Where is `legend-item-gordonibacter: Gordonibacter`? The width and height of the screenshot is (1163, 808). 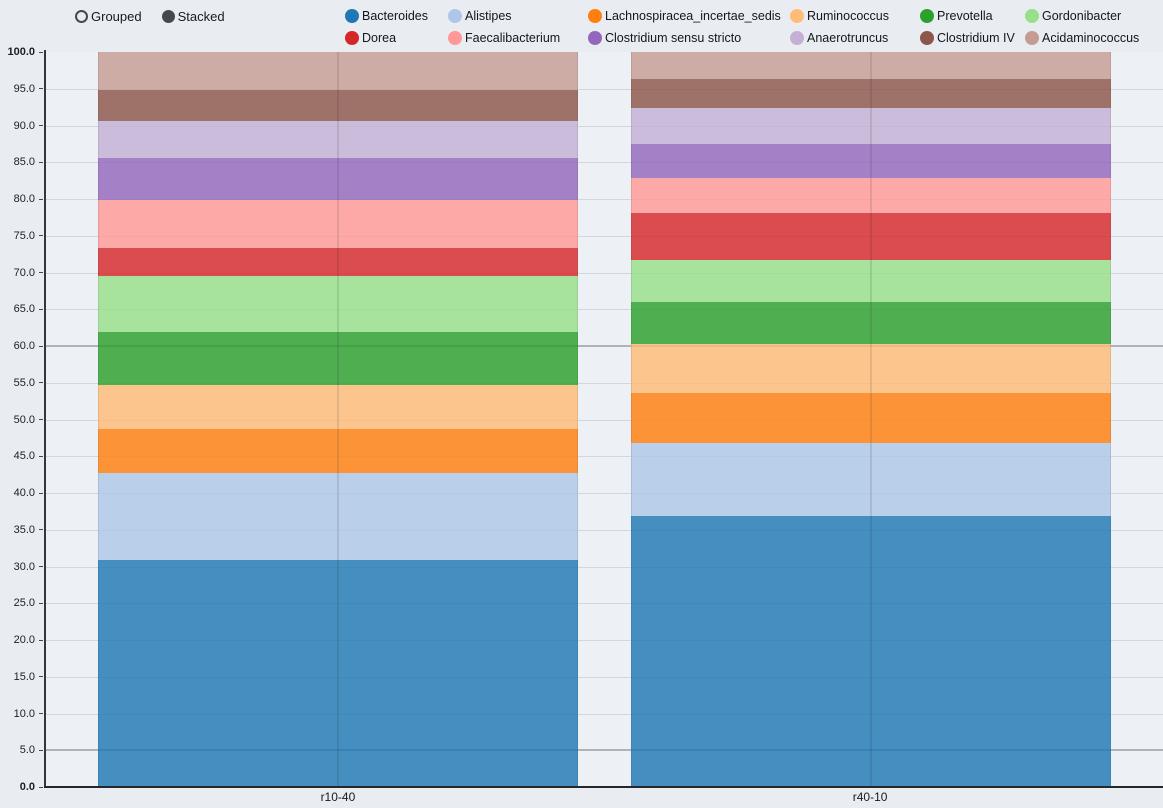
legend-item-gordonibacter: Gordonibacter is located at coordinates (1082, 16).